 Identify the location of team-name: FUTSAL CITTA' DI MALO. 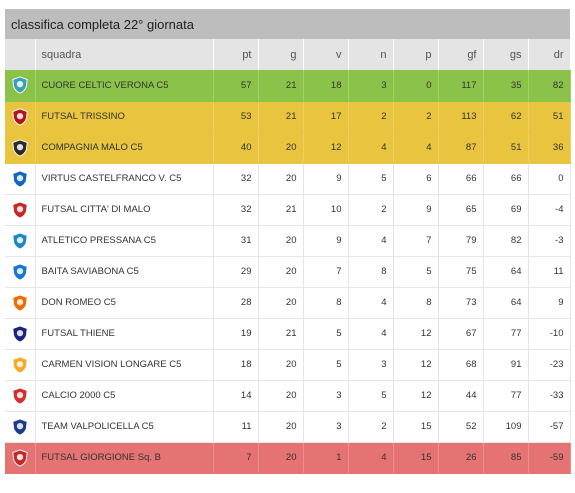
(124, 210).